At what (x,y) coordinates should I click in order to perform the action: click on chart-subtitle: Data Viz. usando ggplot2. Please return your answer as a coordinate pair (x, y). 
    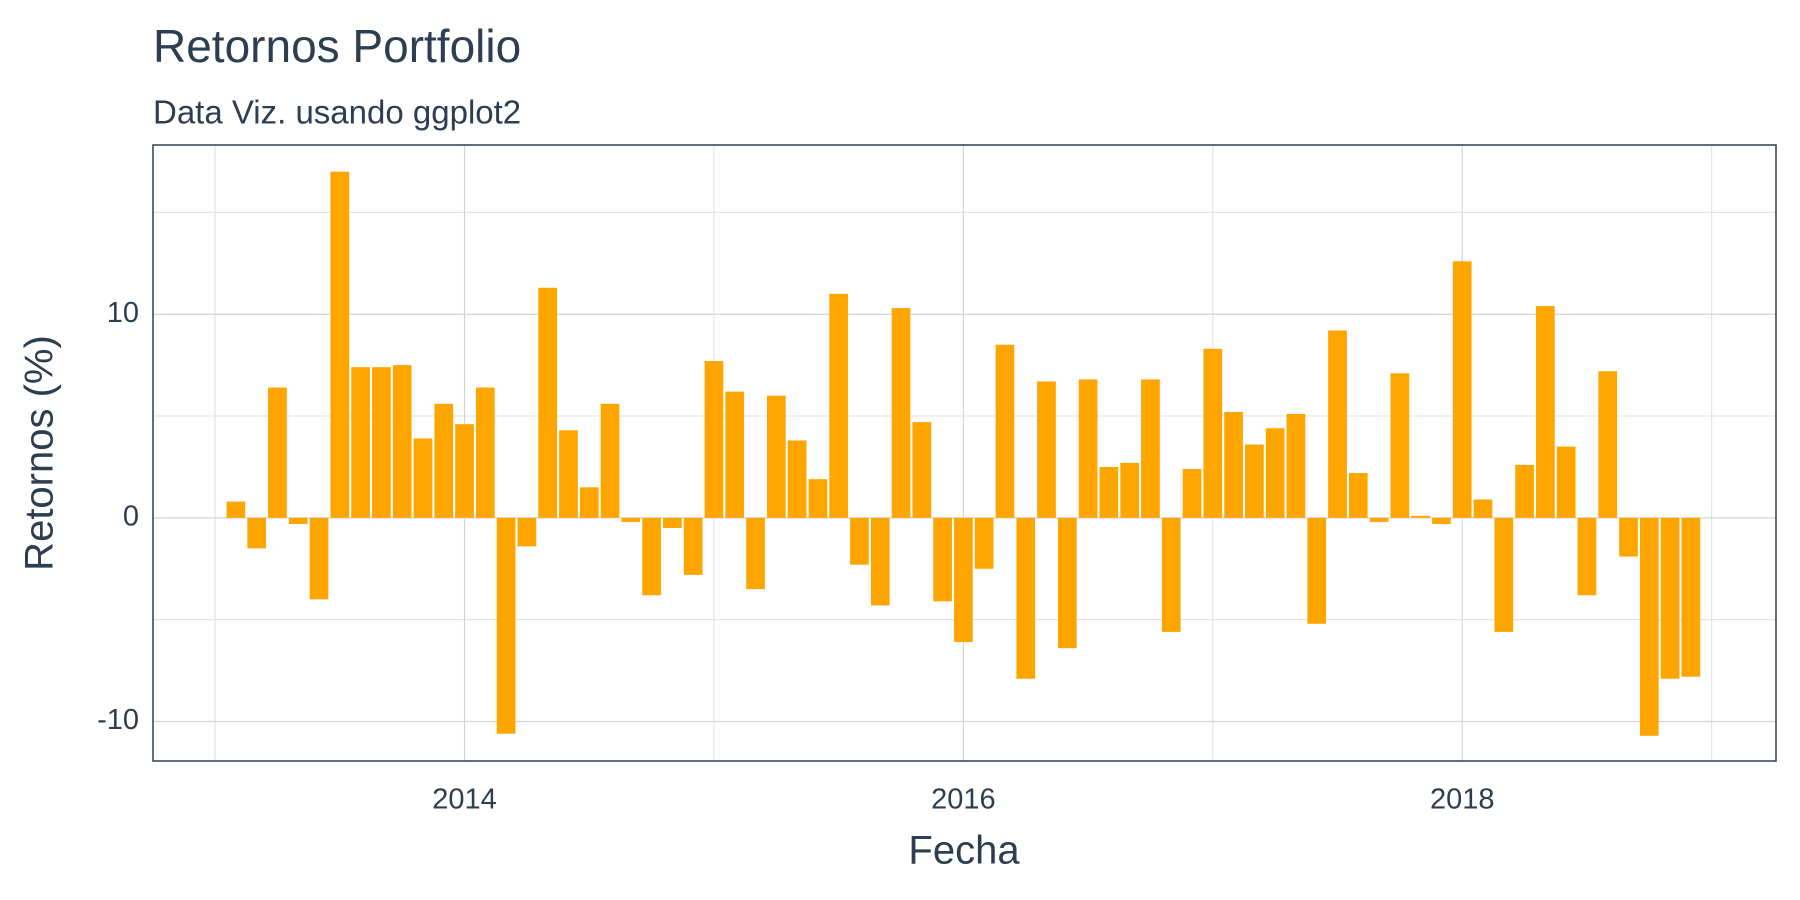
    Looking at the image, I should click on (337, 112).